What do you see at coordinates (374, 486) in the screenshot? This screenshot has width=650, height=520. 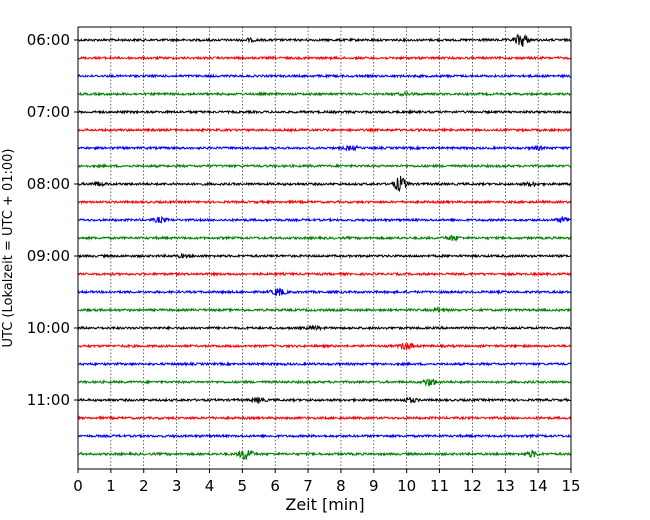 I see `x-tick-label: 9` at bounding box center [374, 486].